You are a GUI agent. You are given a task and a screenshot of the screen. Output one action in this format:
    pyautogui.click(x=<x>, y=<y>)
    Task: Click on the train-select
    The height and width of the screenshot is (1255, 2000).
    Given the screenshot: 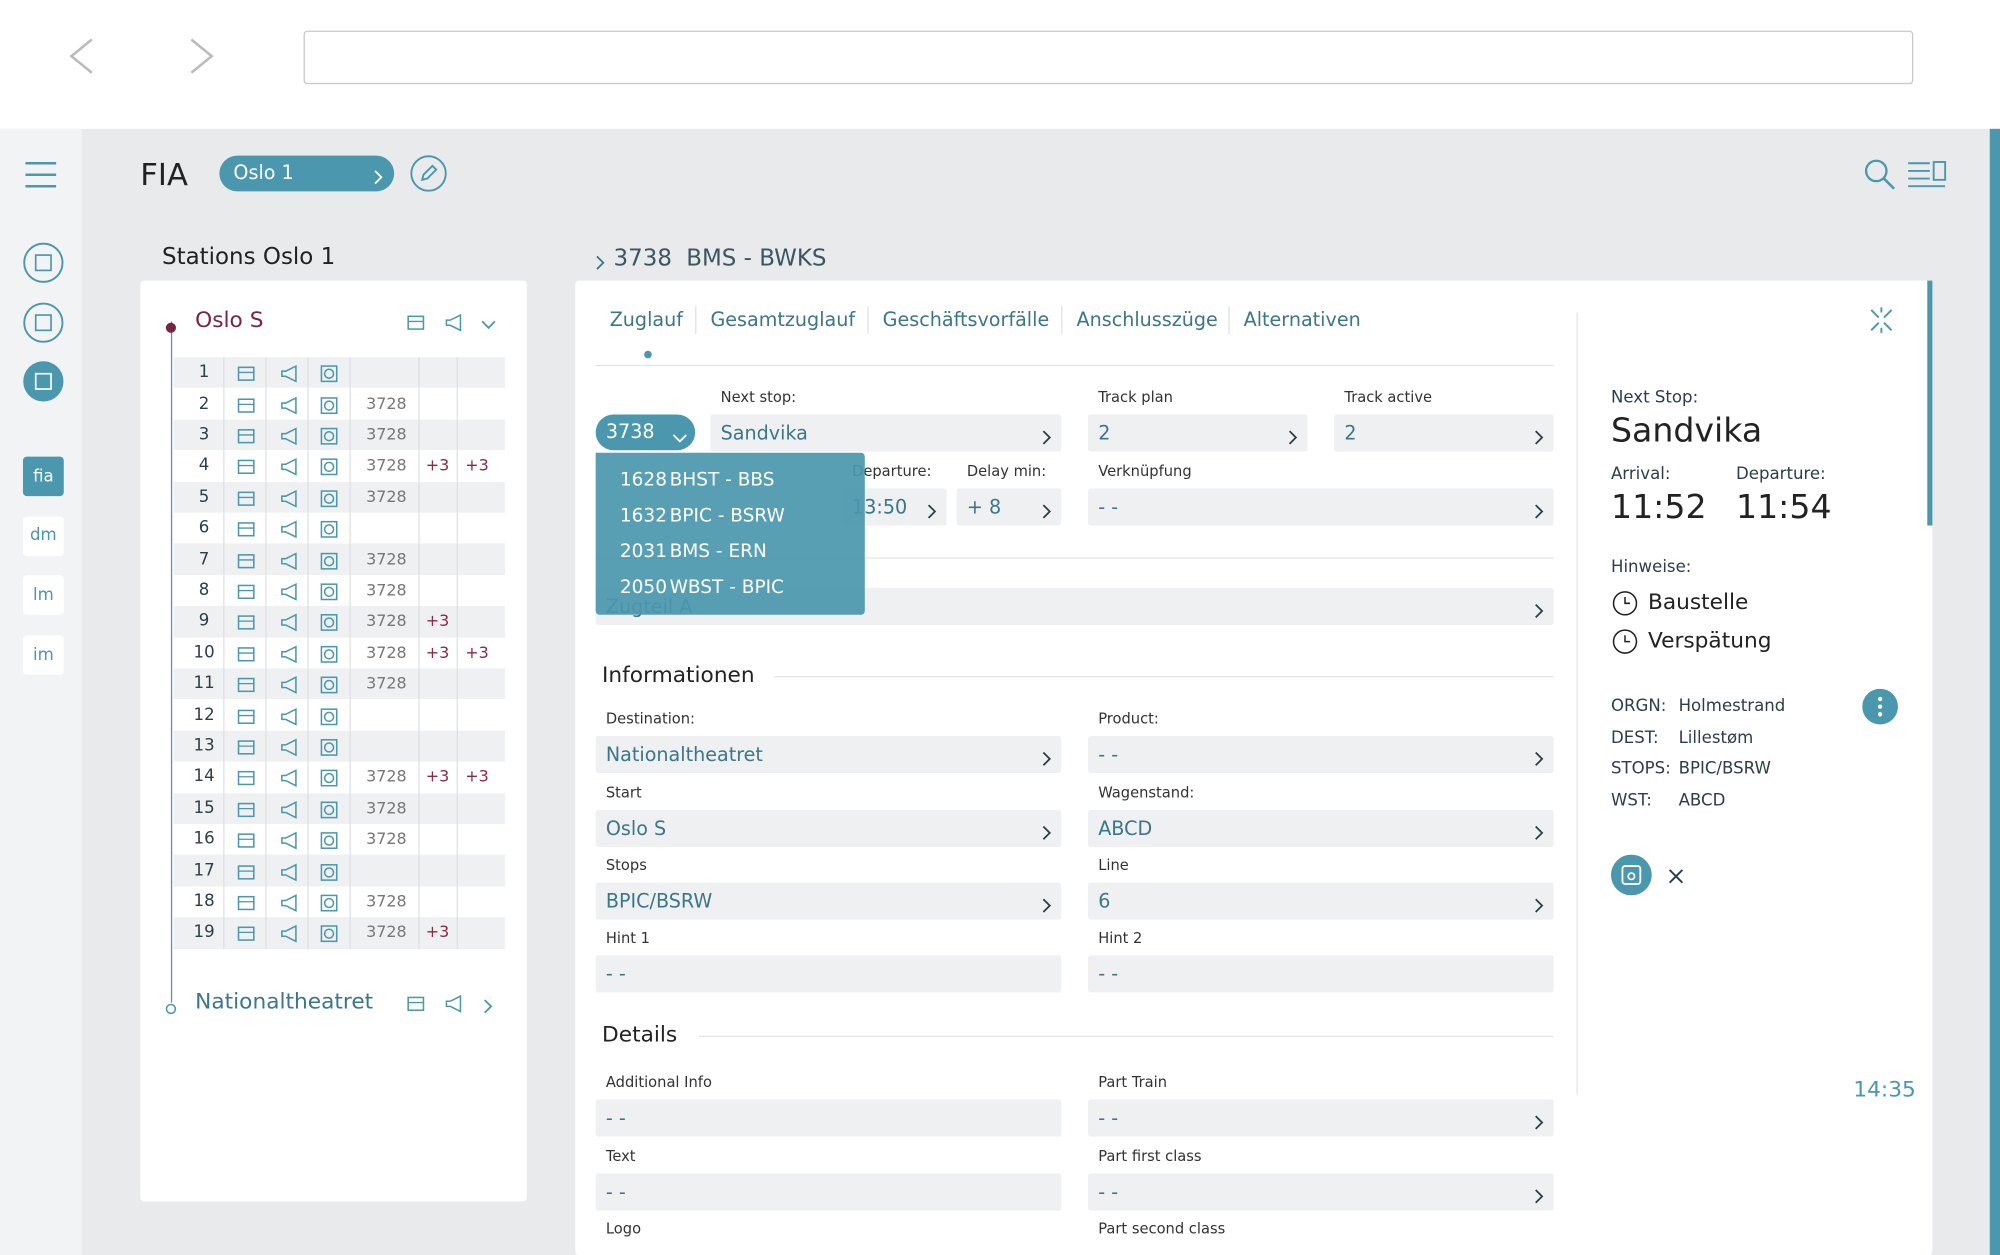 What is the action you would take?
    pyautogui.click(x=645, y=432)
    